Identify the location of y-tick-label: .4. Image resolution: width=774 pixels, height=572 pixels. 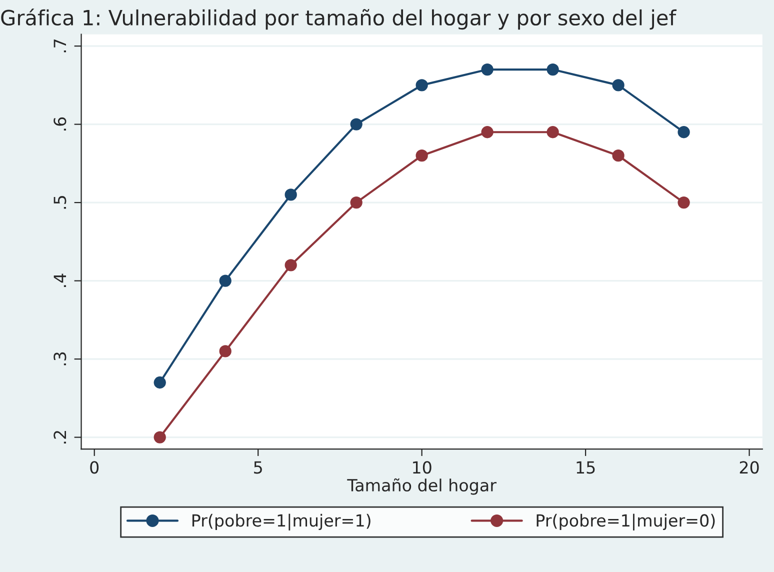
(60, 280).